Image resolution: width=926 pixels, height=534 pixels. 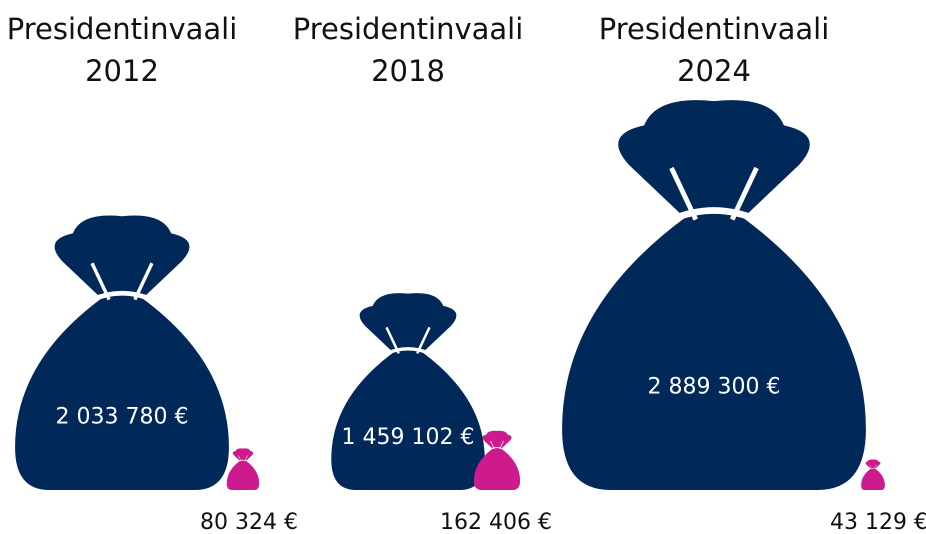 I want to click on value-label: 1 459 102 €, so click(x=408, y=437).